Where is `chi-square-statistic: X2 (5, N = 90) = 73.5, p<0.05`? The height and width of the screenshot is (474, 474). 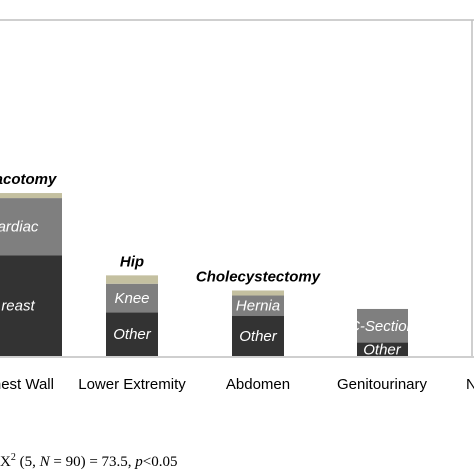
chi-square-statistic: X2 (5, N = 90) = 73.5, p<0.05 is located at coordinates (89, 461).